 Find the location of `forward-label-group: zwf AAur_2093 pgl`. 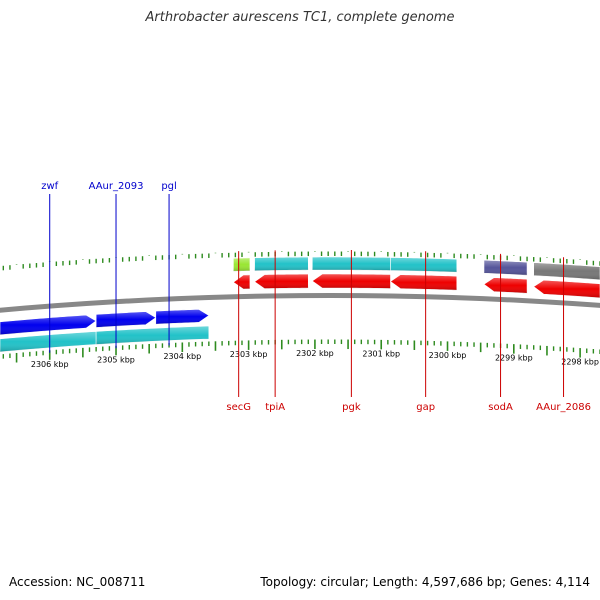

forward-label-group: zwf AAur_2093 pgl is located at coordinates (109, 267).